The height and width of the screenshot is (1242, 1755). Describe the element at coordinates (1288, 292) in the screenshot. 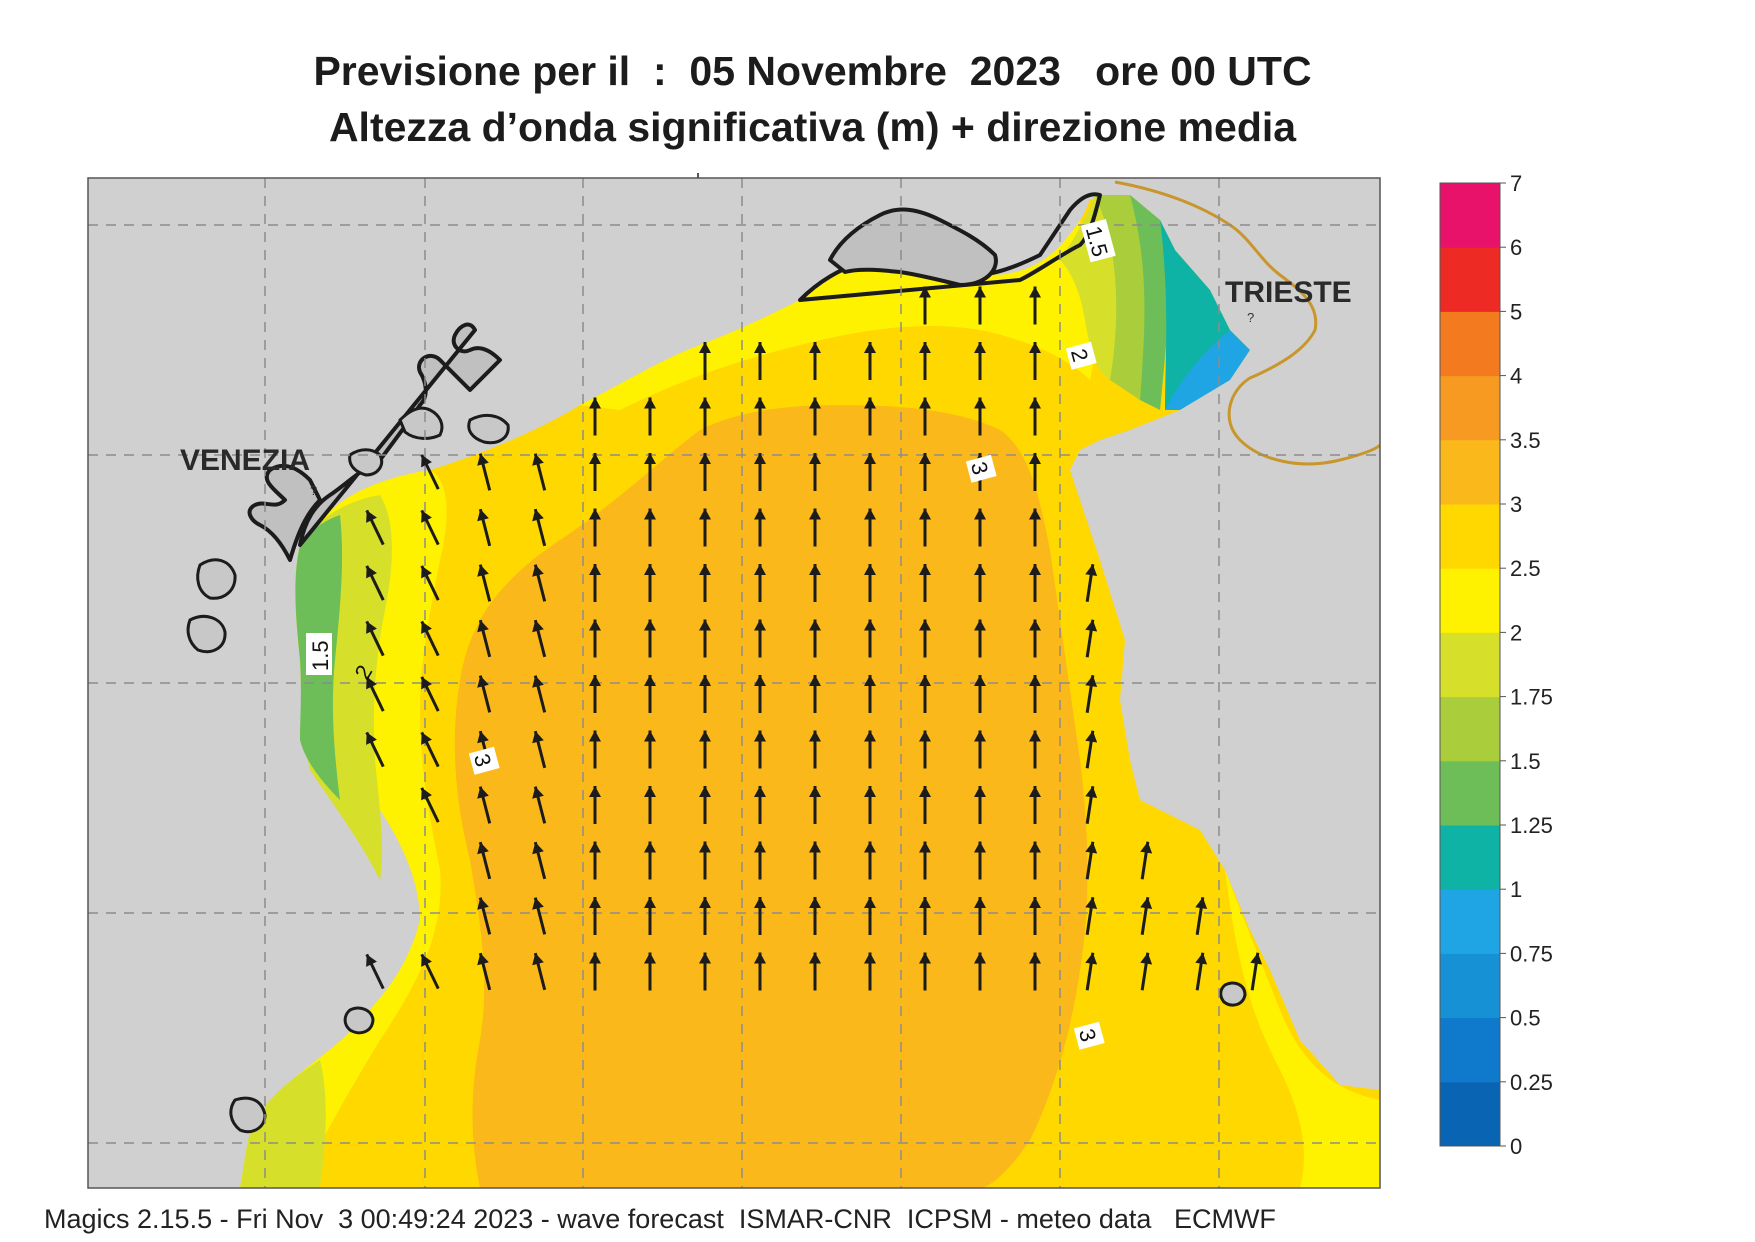

I see `city-label-trieste: TRIESTE` at that location.